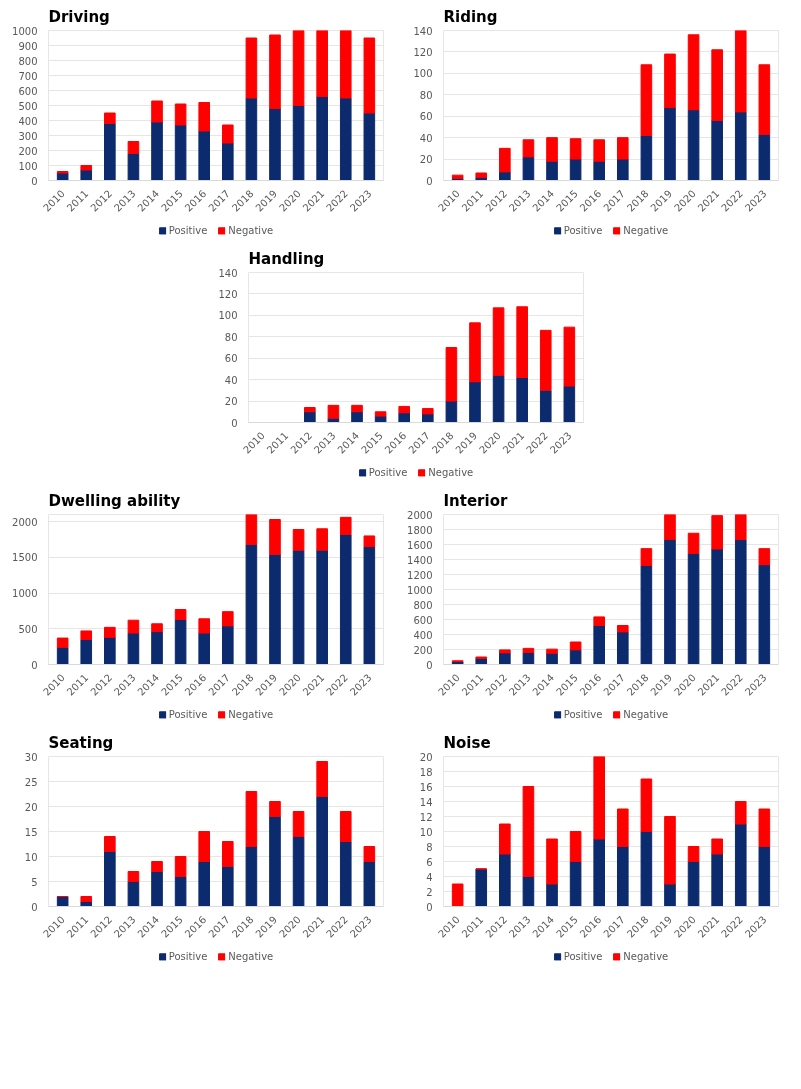 The width and height of the screenshot is (801, 1089). I want to click on chart-title: Noise, so click(467, 742).